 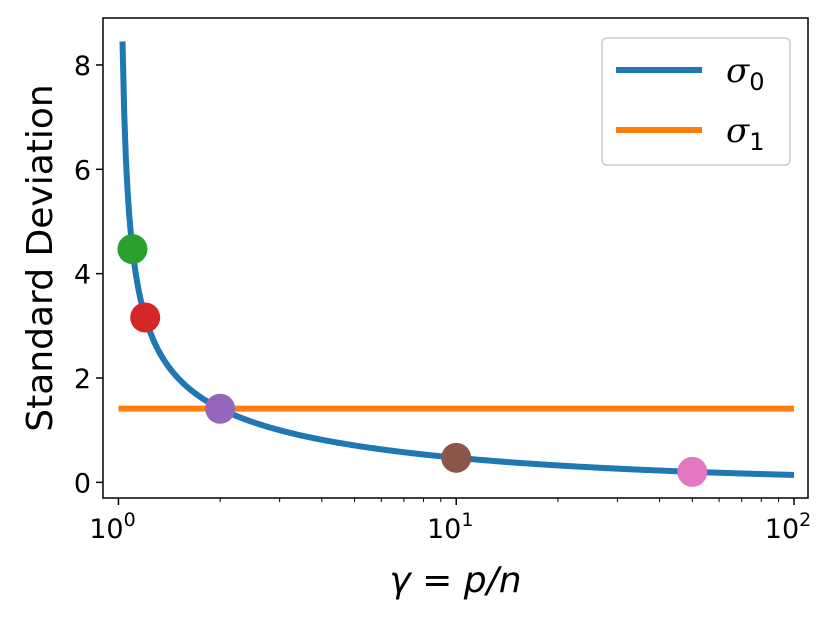 What do you see at coordinates (82, 66) in the screenshot?
I see `y-tick-label-4: 8` at bounding box center [82, 66].